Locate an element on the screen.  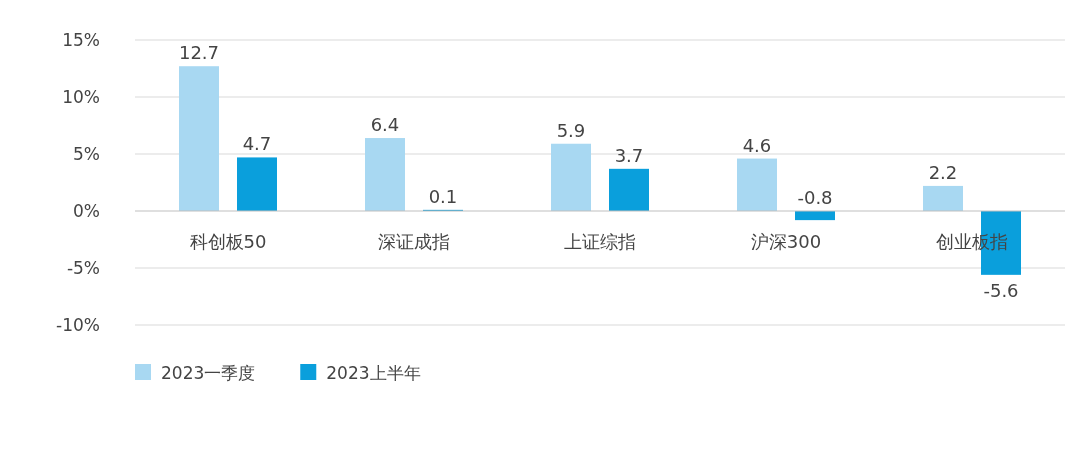
data-label: -0.8 is located at coordinates (815, 197).